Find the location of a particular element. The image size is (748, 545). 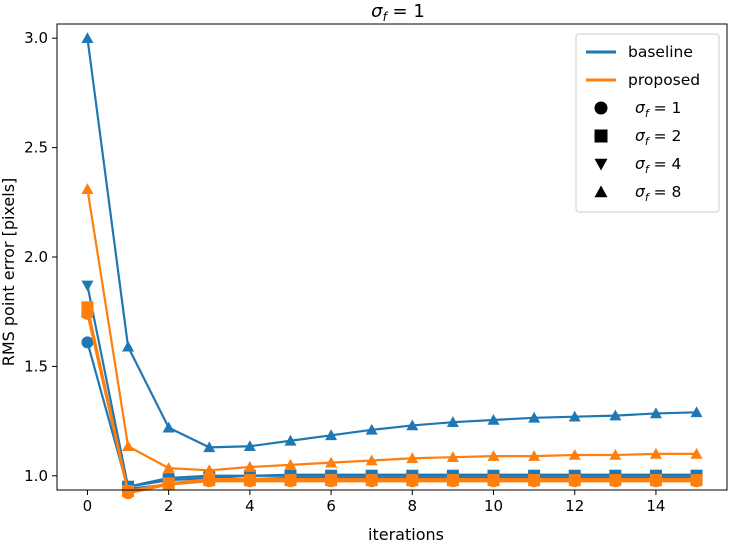

legend-label-triangle-down: σf = 4 is located at coordinates (658, 165).